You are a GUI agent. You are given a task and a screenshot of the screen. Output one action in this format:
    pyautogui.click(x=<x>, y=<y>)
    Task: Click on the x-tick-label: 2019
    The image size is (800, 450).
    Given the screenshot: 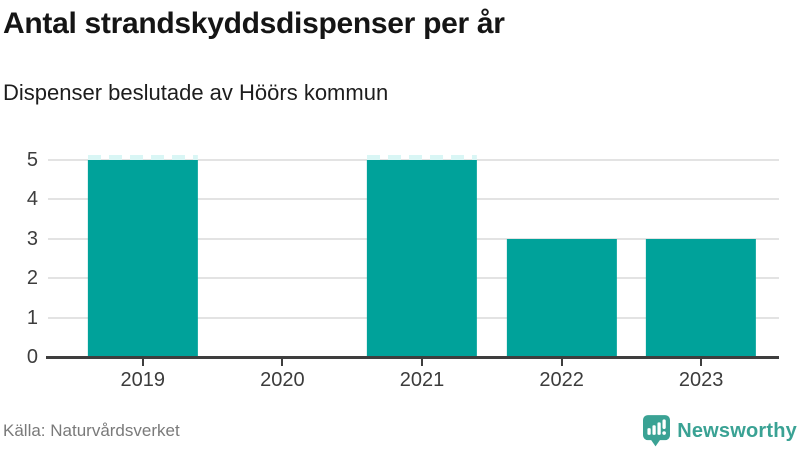 What is the action you would take?
    pyautogui.click(x=143, y=380)
    